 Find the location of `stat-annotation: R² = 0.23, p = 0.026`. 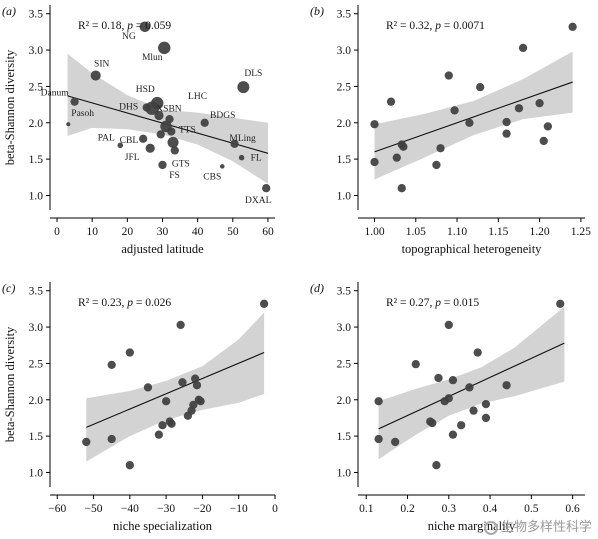

stat-annotation: R² = 0.23, p = 0.026 is located at coordinates (124, 303).